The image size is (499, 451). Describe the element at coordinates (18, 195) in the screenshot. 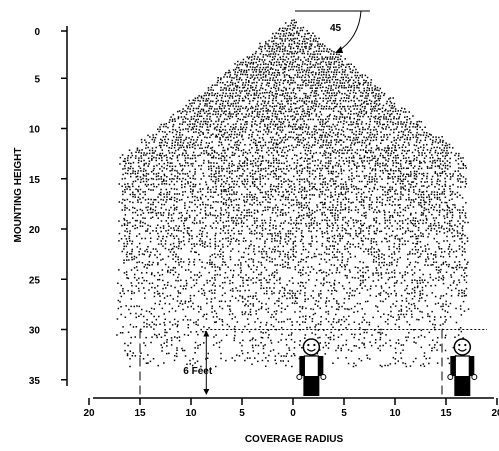

I see `y-axis-title: MOUNTING HEIGHT` at that location.